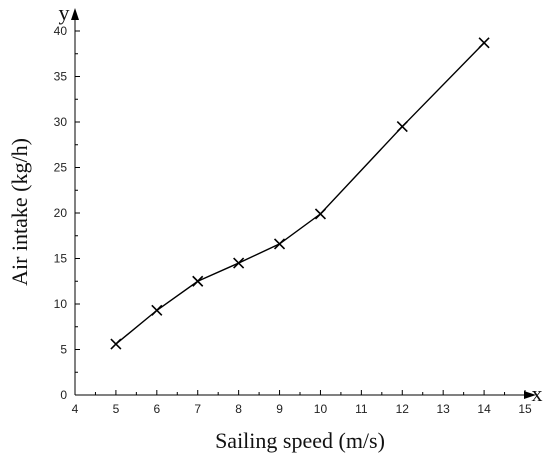  I want to click on y-tick-label: 10, so click(61, 304).